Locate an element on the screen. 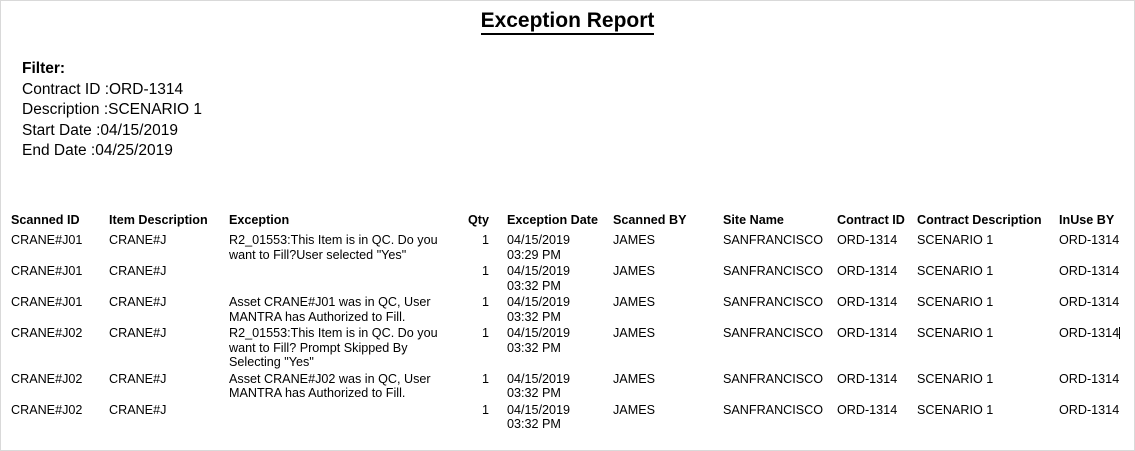 The width and height of the screenshot is (1135, 451). header-item-description: Item Description is located at coordinates (158, 220).